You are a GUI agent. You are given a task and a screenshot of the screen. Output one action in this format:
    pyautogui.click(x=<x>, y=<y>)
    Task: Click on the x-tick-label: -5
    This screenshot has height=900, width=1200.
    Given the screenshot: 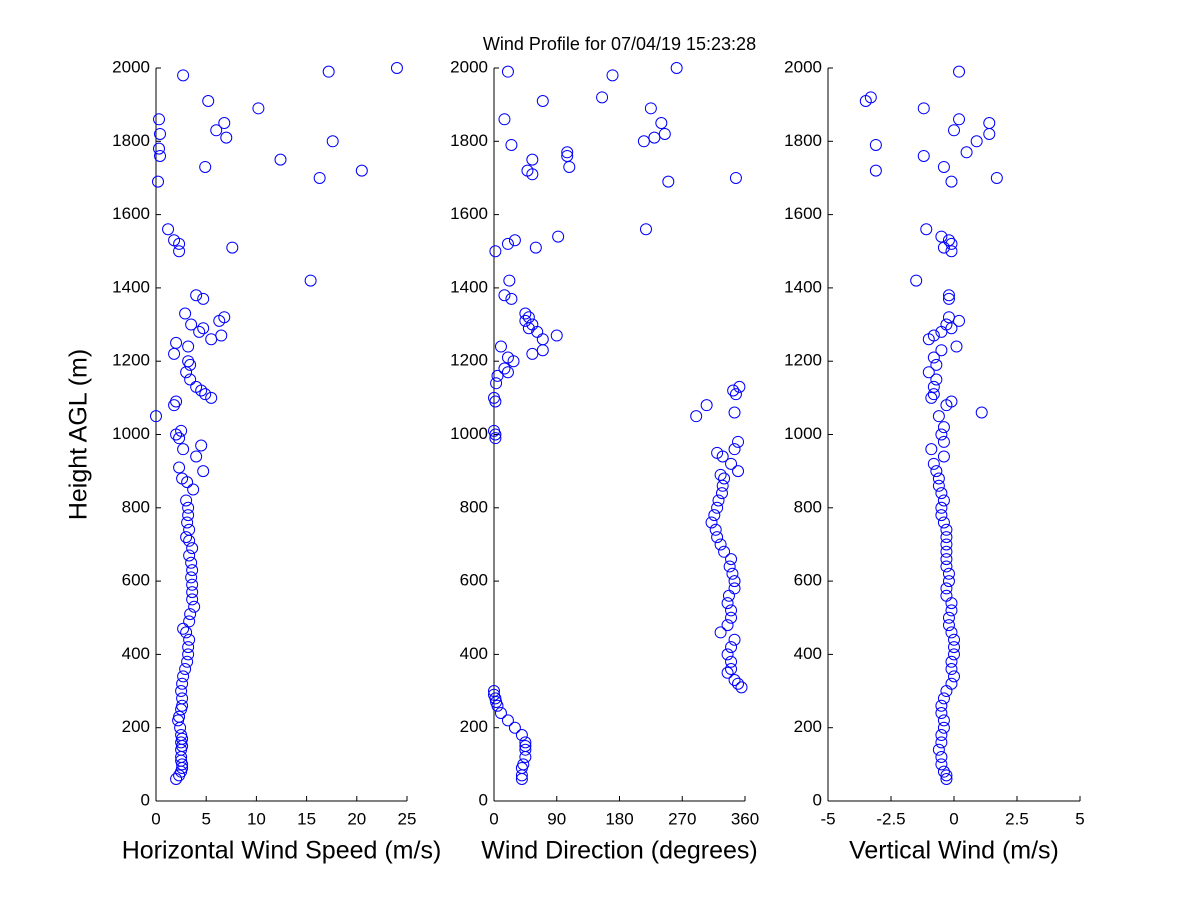 What is the action you would take?
    pyautogui.click(x=827, y=818)
    